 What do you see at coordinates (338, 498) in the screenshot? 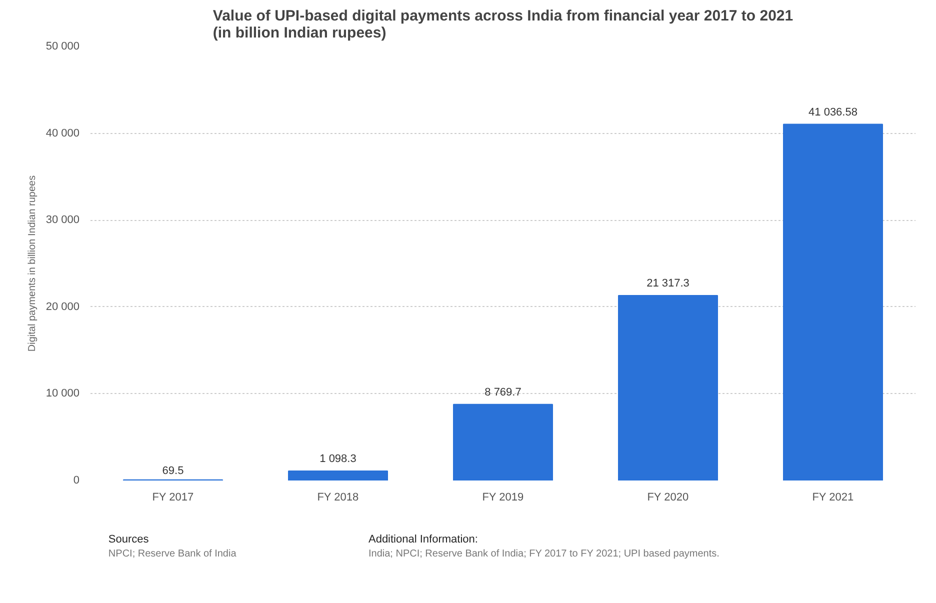
I see `x-tick-label: FY 2018` at bounding box center [338, 498].